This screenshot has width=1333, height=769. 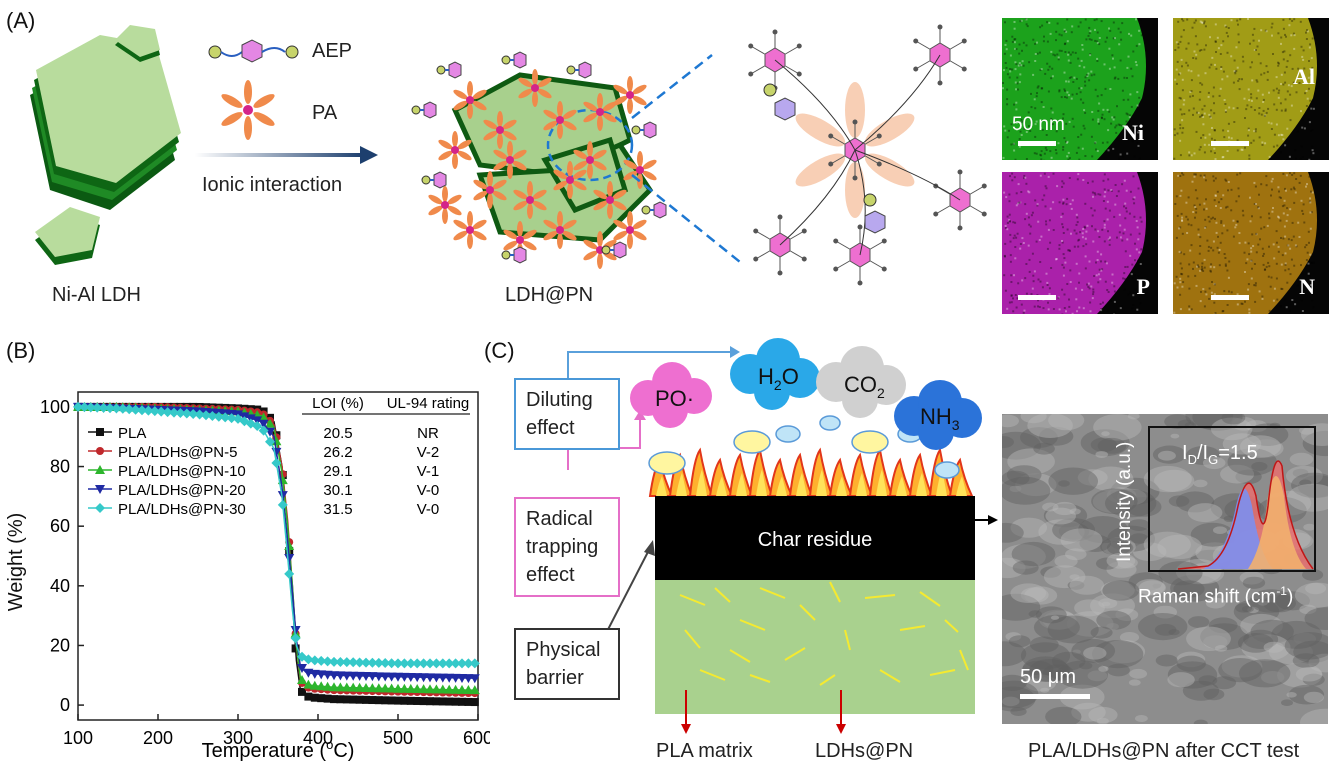 I want to click on table-cell: V-0, so click(x=428, y=509).